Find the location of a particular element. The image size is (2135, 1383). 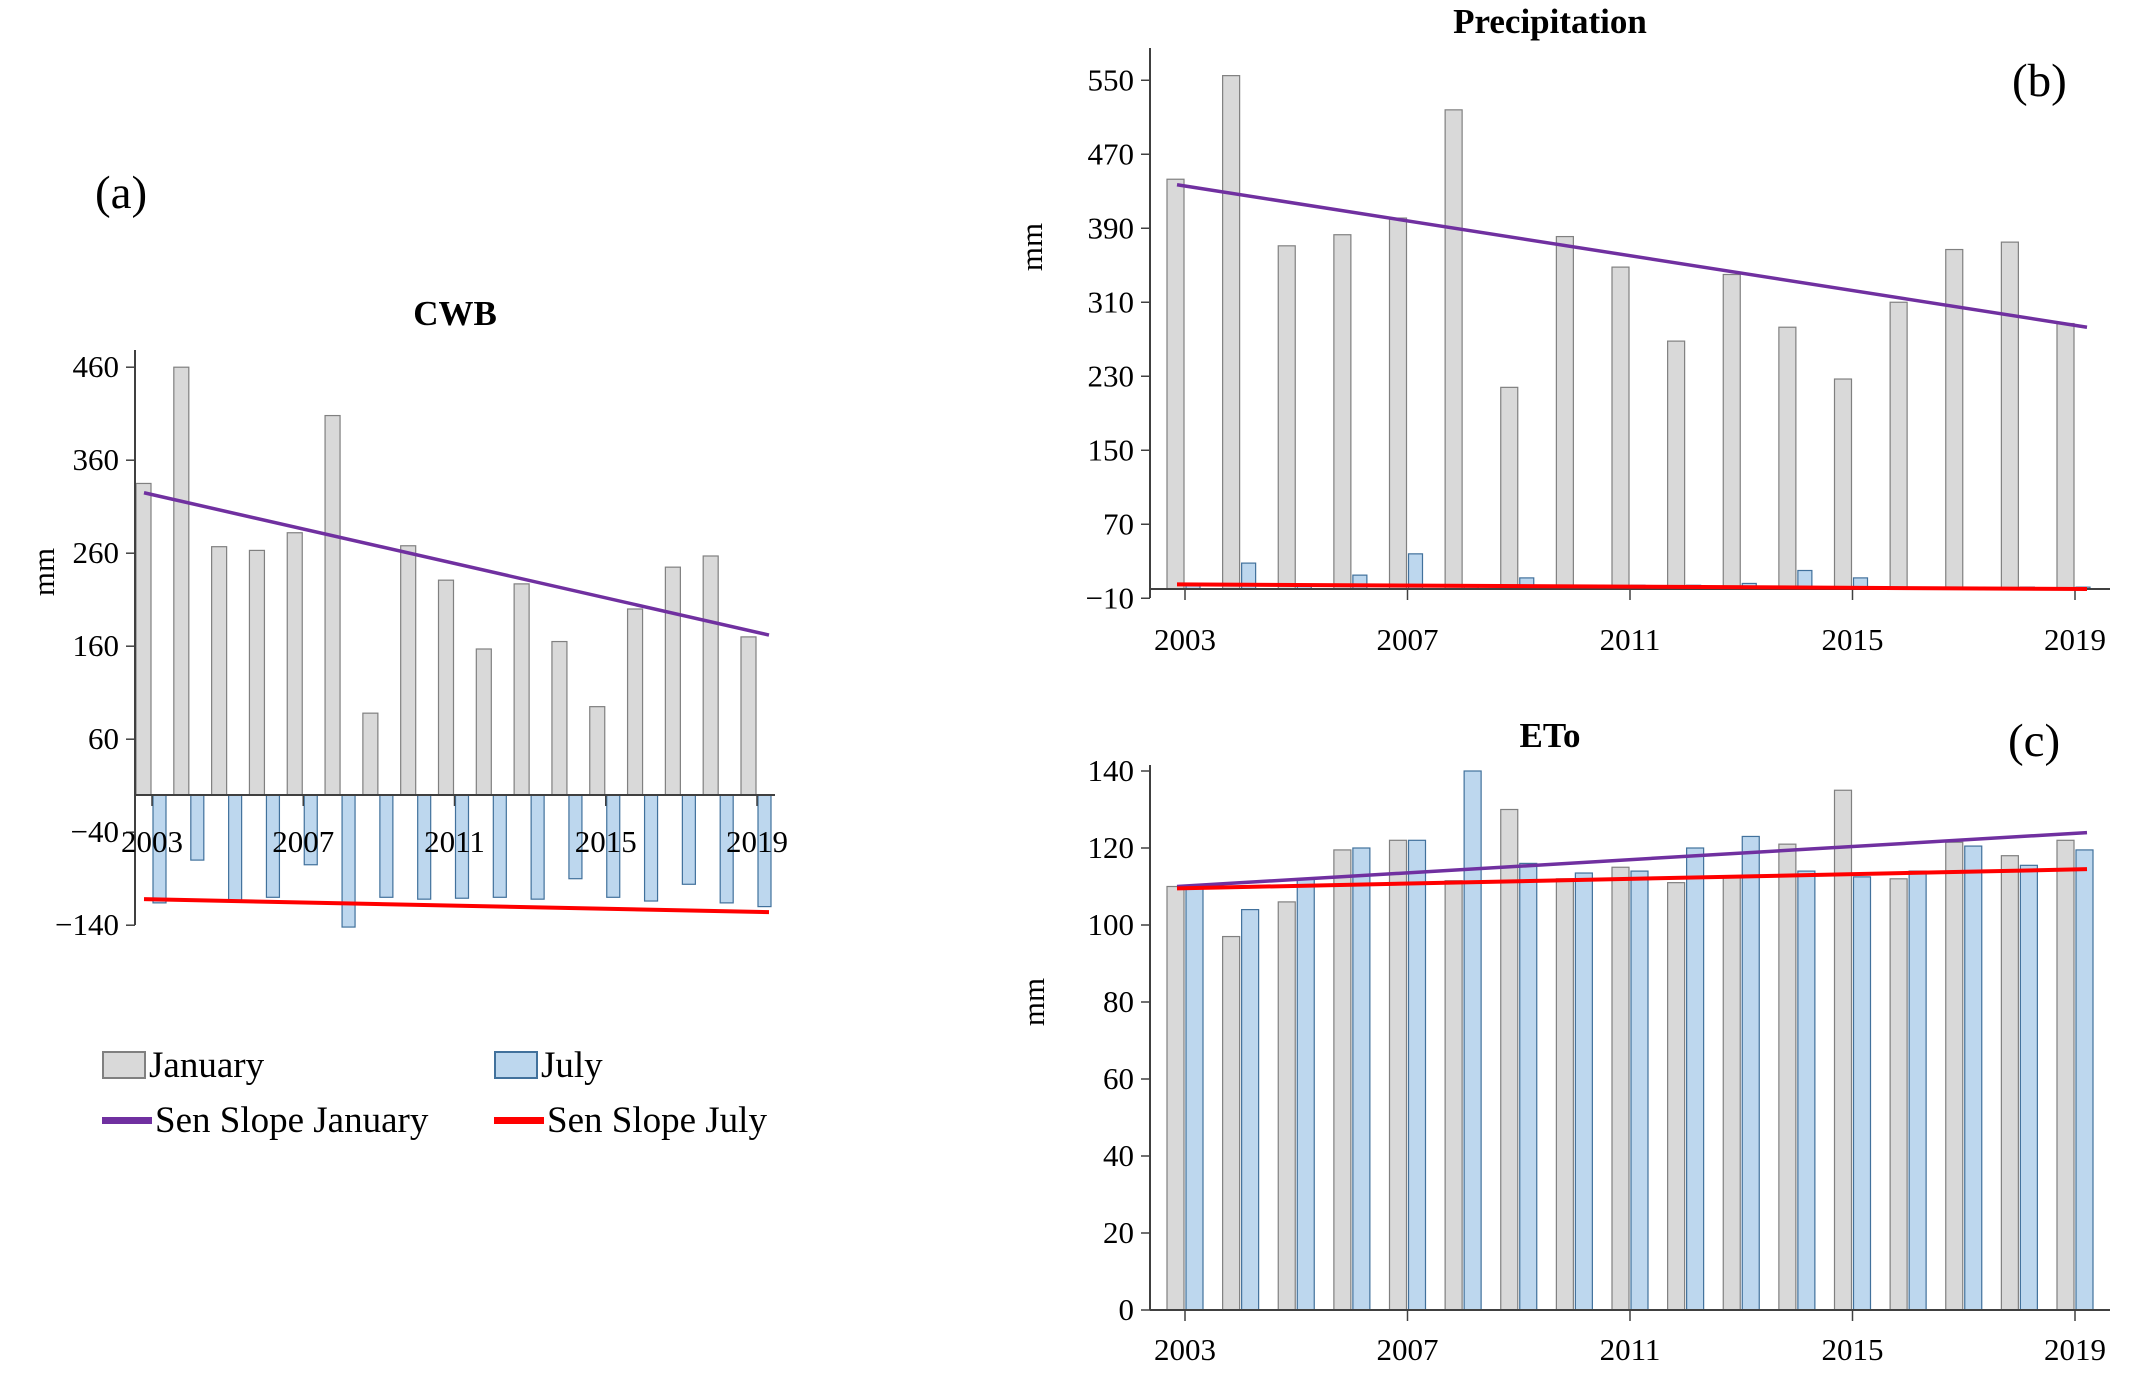

svg-text: −10 is located at coordinates (1110, 597).